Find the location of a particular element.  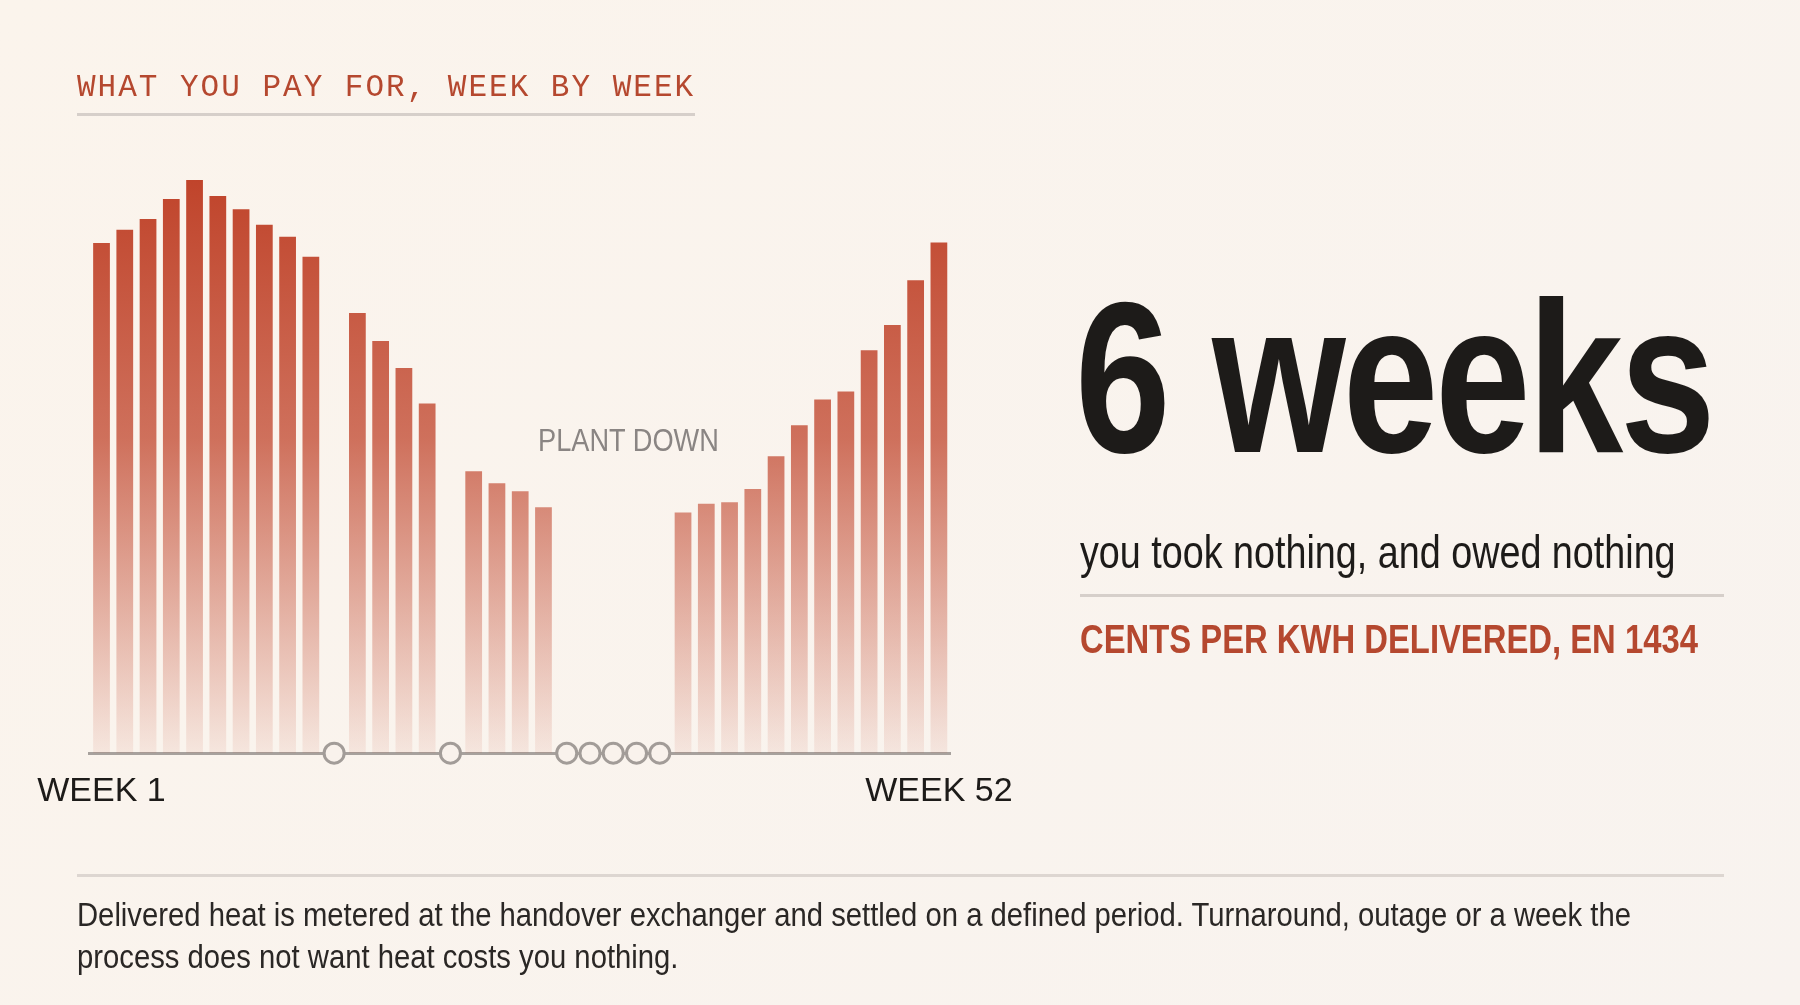

chart-title: WHAT YOU PAY FOR, WEEK BY WEEK is located at coordinates (386, 93).